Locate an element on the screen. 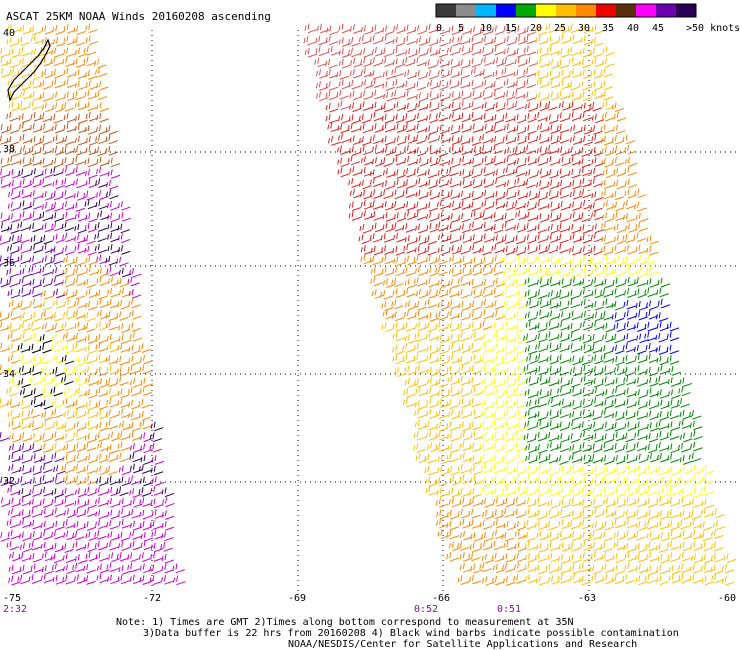 The height and width of the screenshot is (650, 740). pass-time-west: 2:32 is located at coordinates (15, 609).